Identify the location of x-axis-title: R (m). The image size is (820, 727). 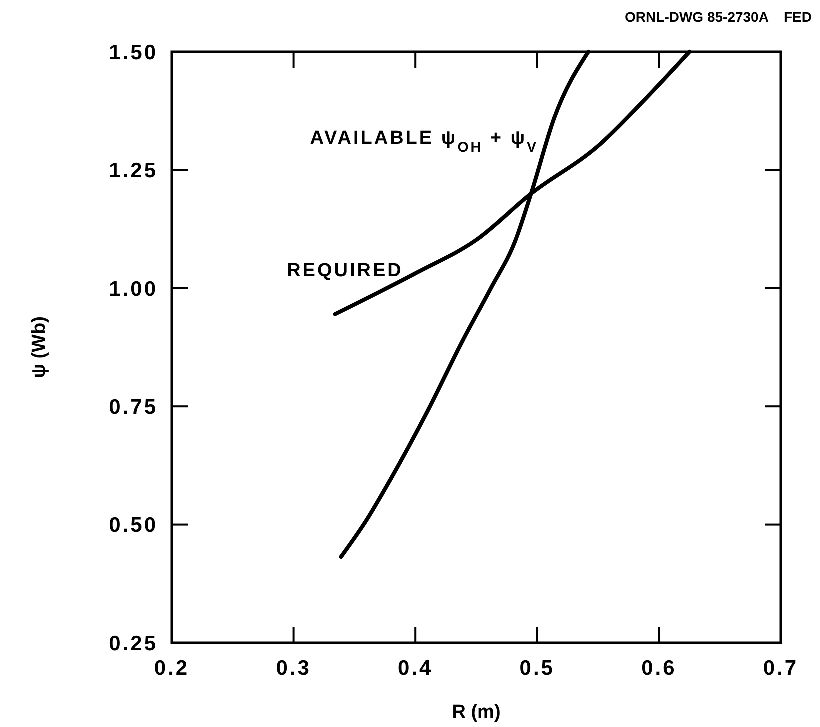
(476, 712).